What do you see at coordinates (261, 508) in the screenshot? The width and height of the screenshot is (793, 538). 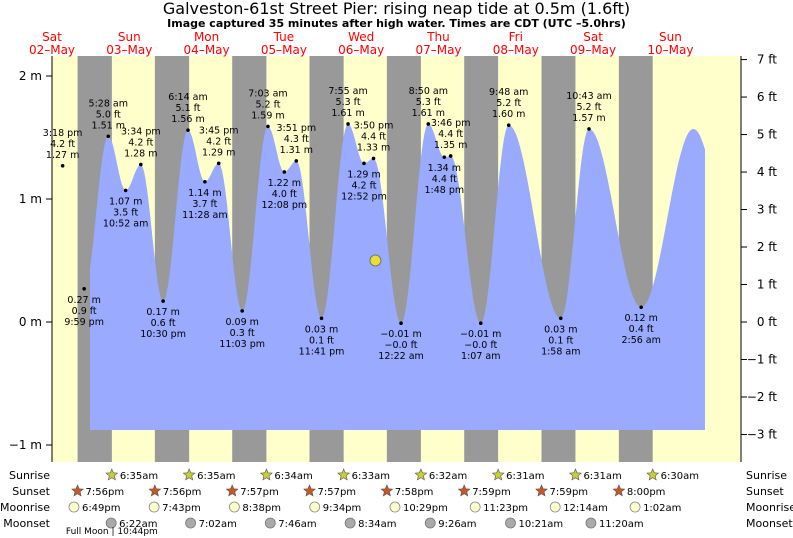 I see `moonrise-time: 8:38pm` at bounding box center [261, 508].